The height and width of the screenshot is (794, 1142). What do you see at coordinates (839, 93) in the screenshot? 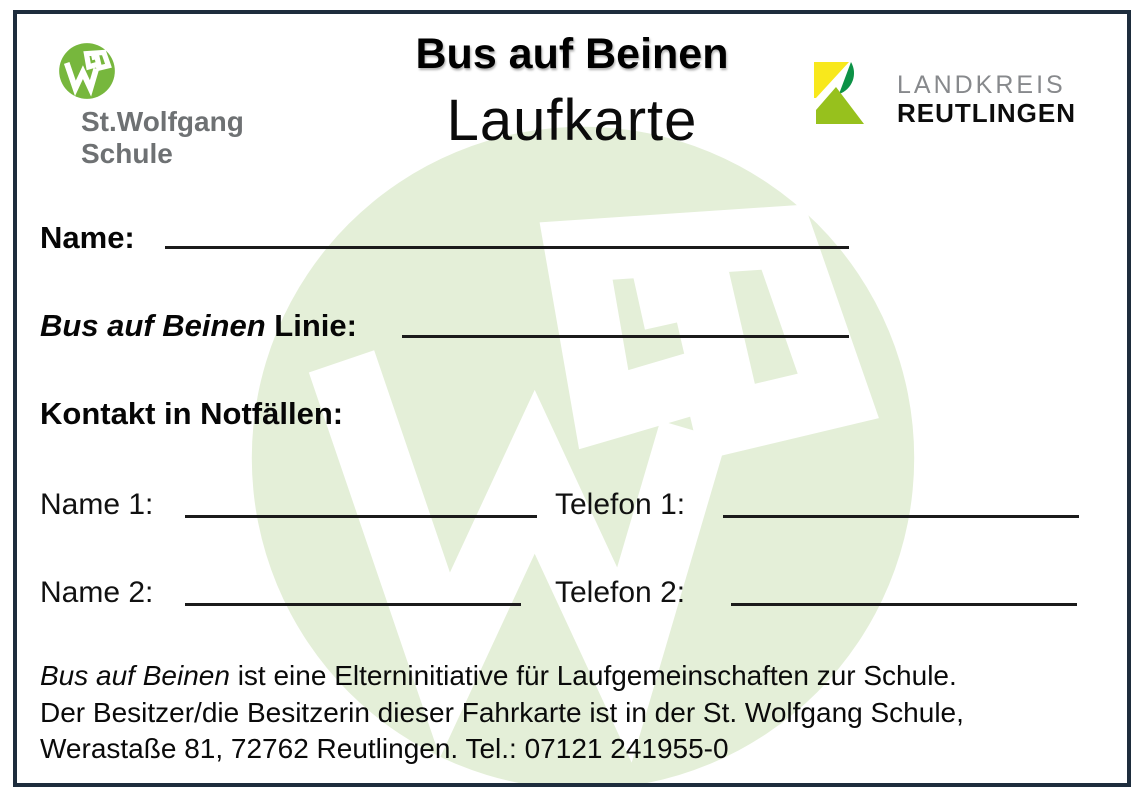
I see `district-logo-icon` at bounding box center [839, 93].